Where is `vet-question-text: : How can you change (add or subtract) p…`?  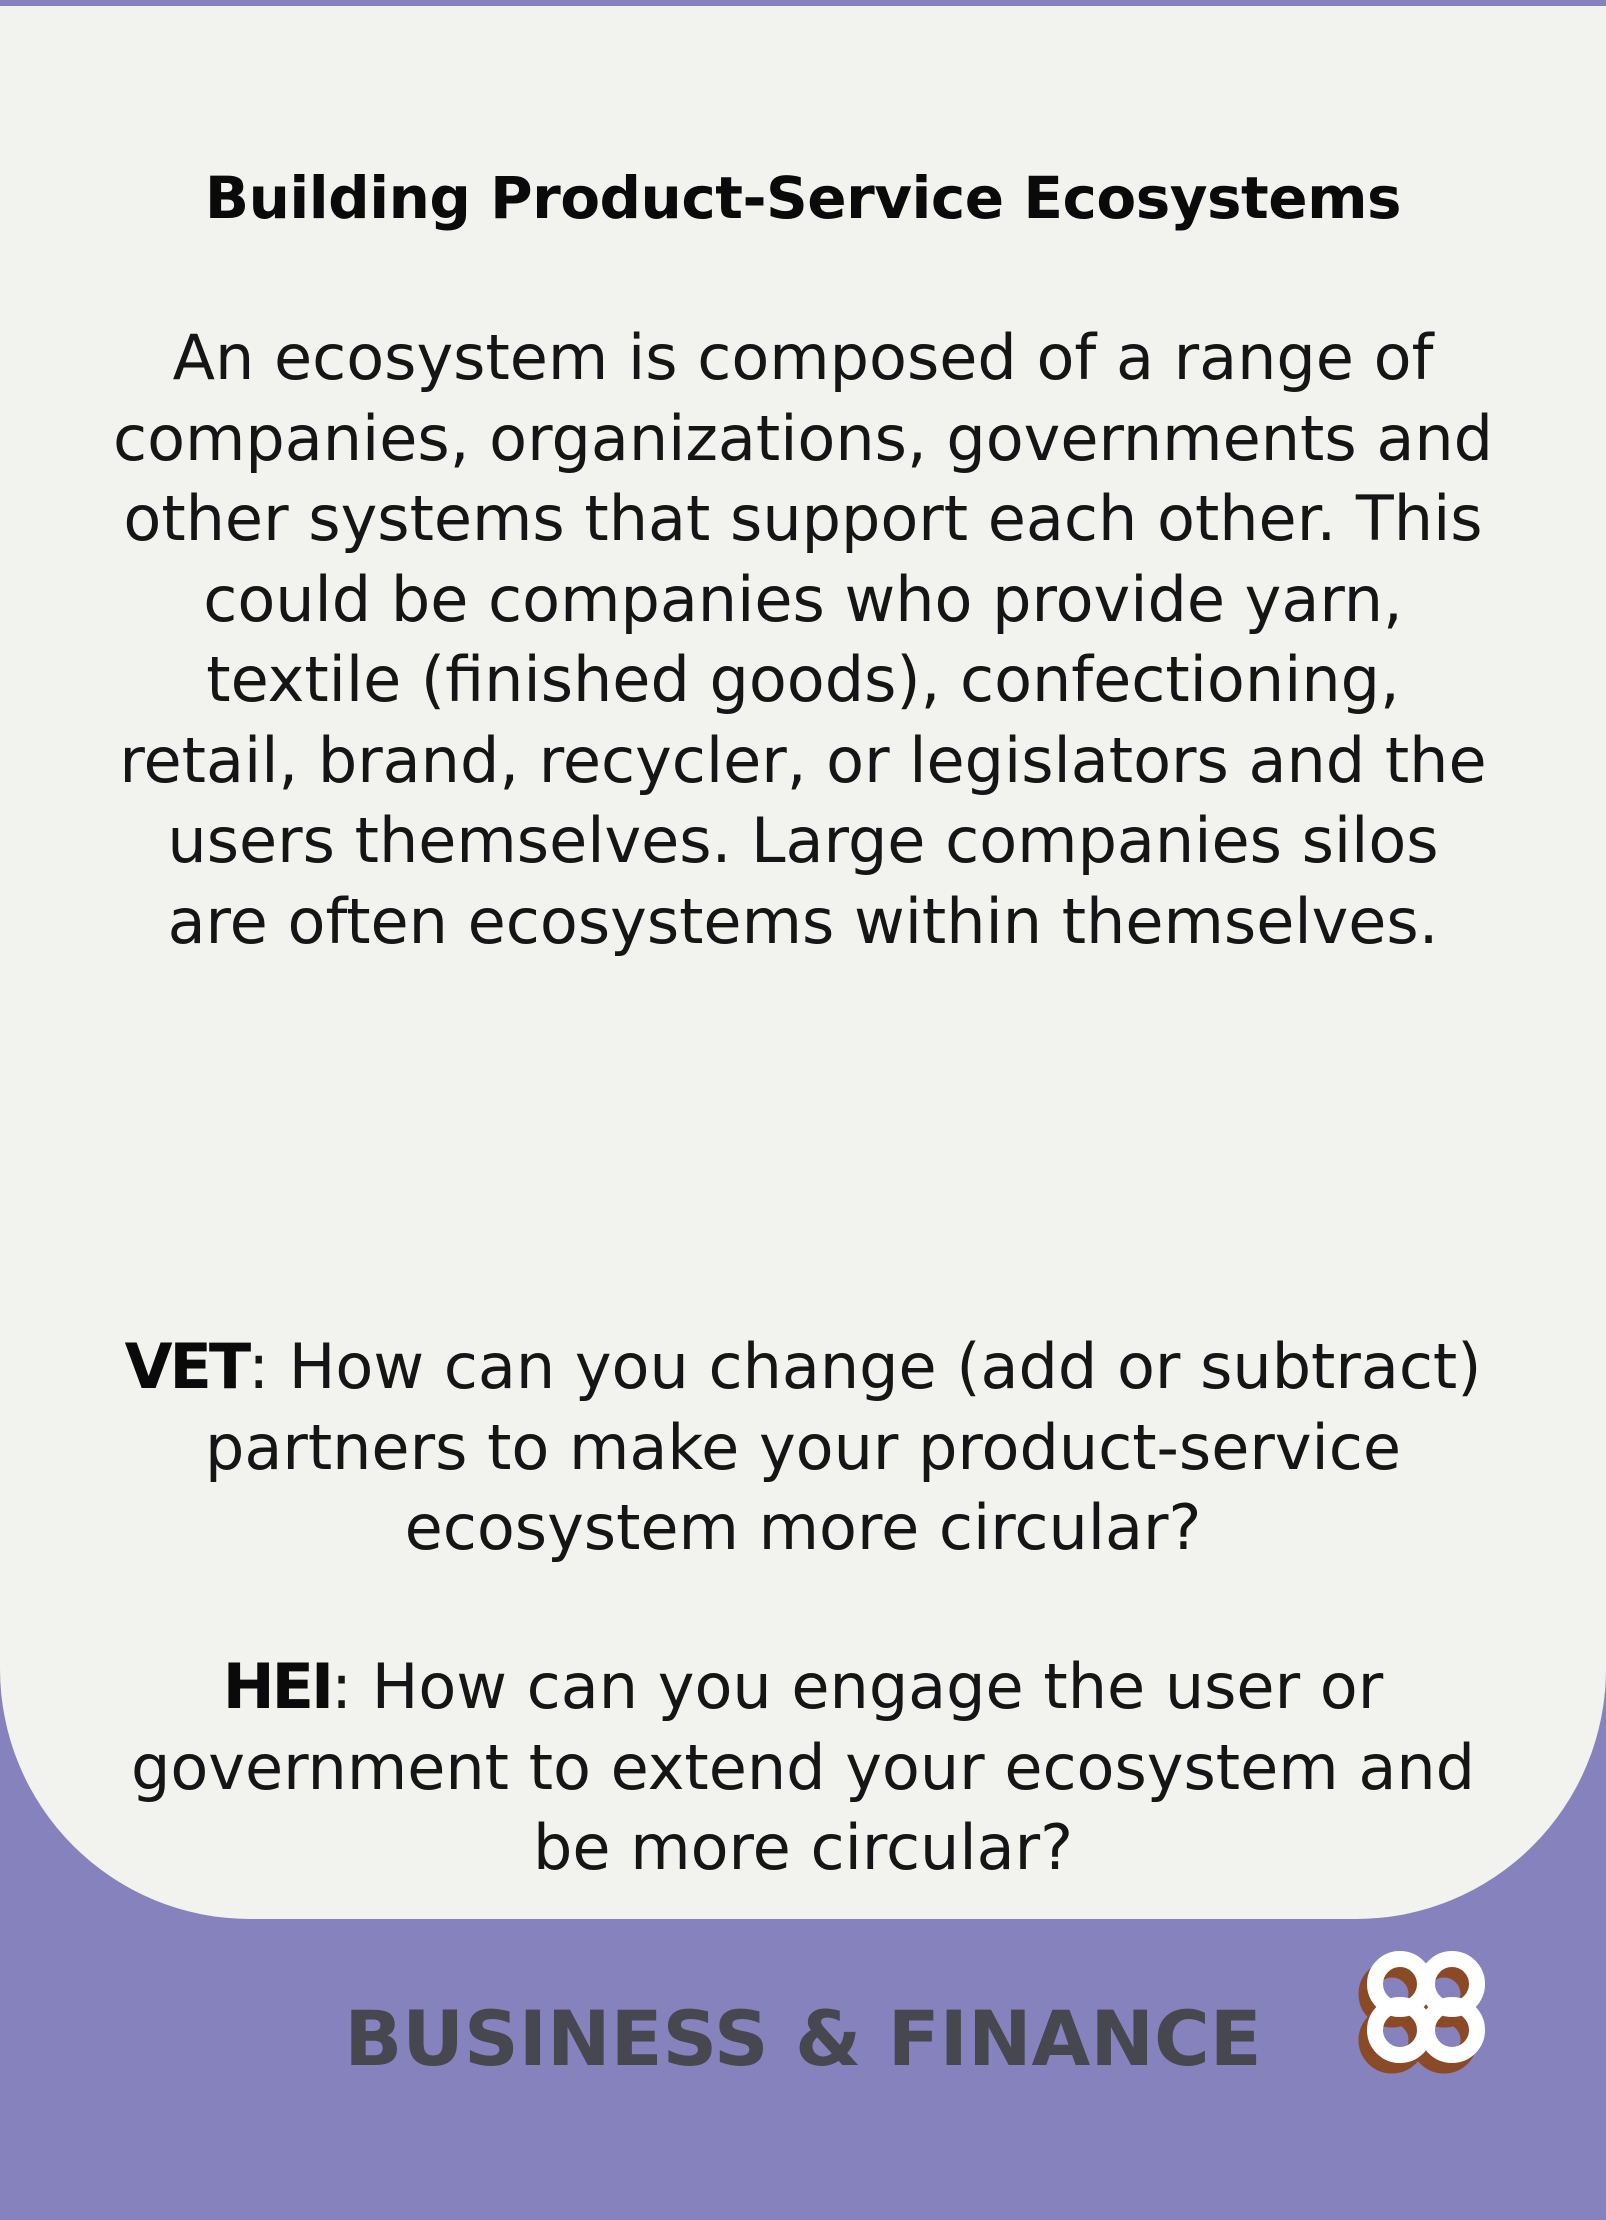
vet-question-text: : How can you change (add or subtract) p… is located at coordinates (843, 1447).